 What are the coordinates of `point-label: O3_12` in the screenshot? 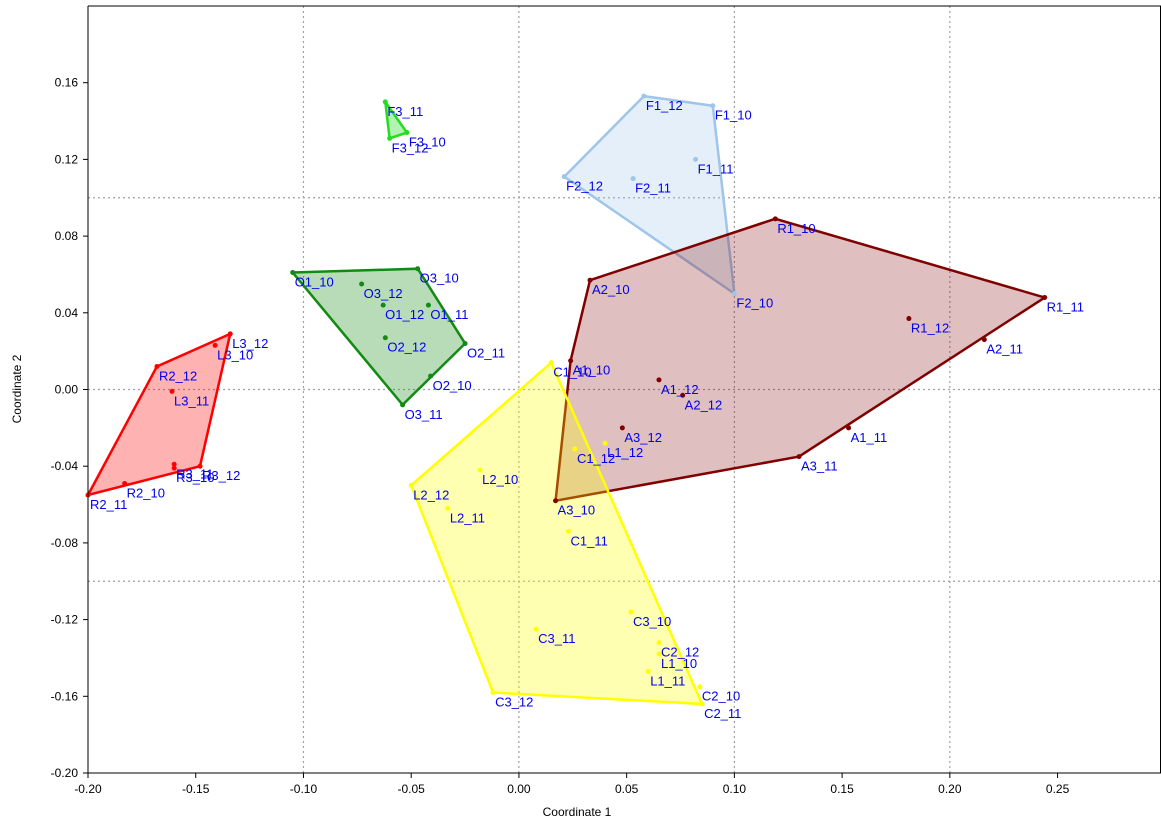 It's located at (383, 293).